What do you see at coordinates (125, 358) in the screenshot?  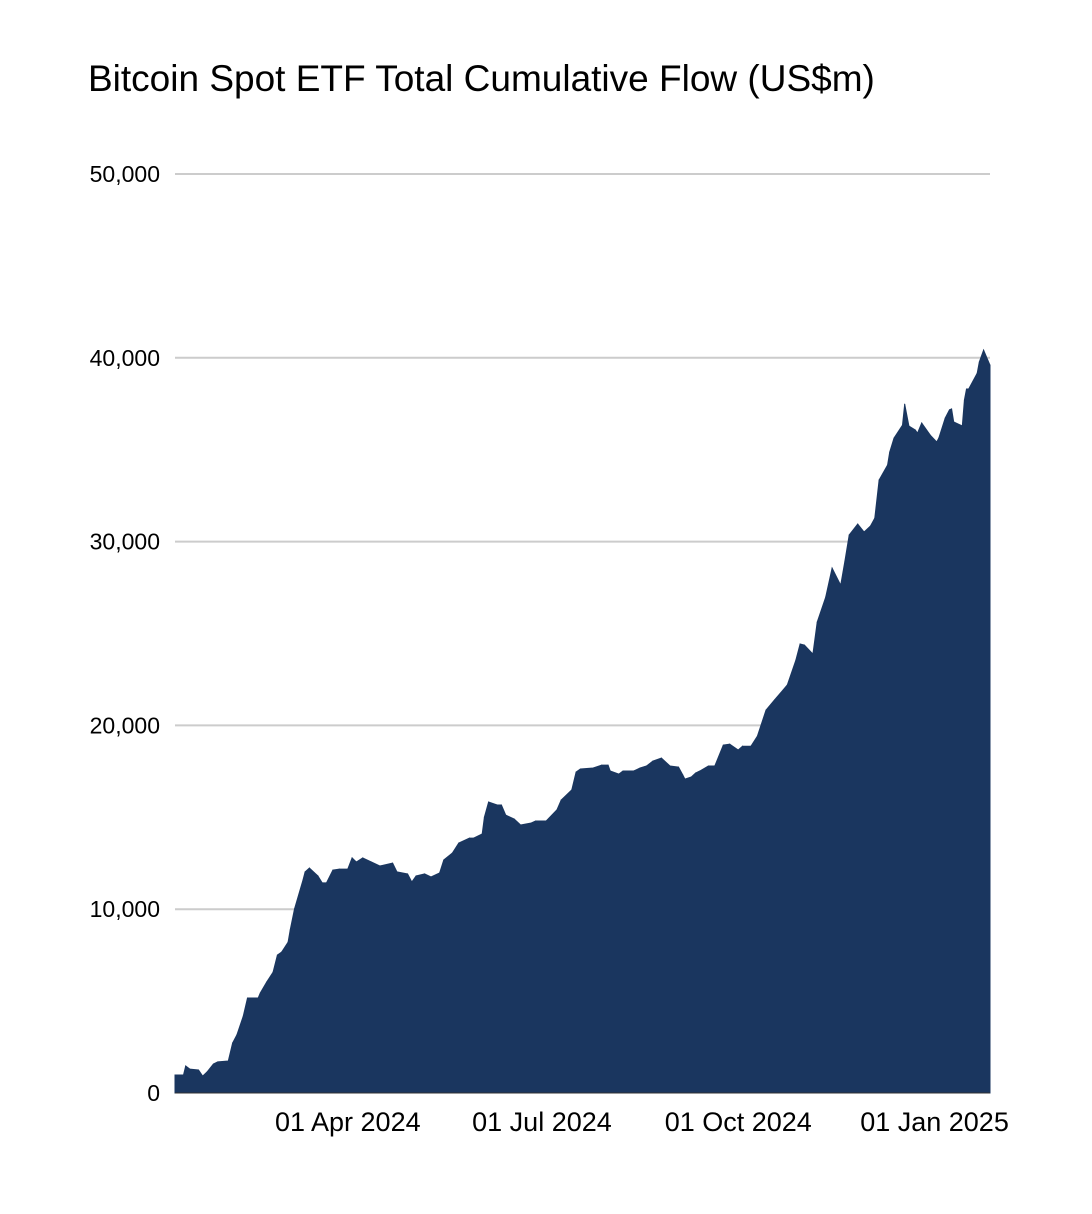 I see `y-tick-label: 40,000` at bounding box center [125, 358].